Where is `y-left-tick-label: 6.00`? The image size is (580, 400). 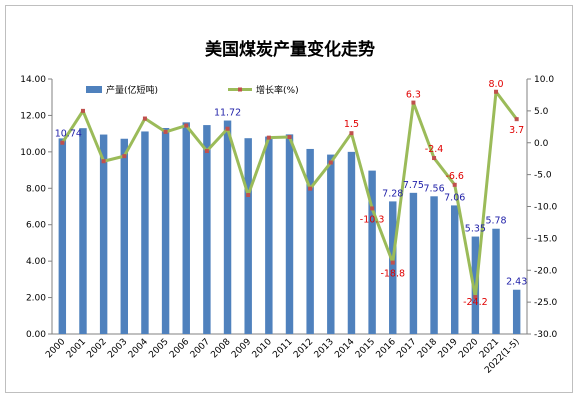 y-left-tick-label: 6.00 is located at coordinates (36, 226).